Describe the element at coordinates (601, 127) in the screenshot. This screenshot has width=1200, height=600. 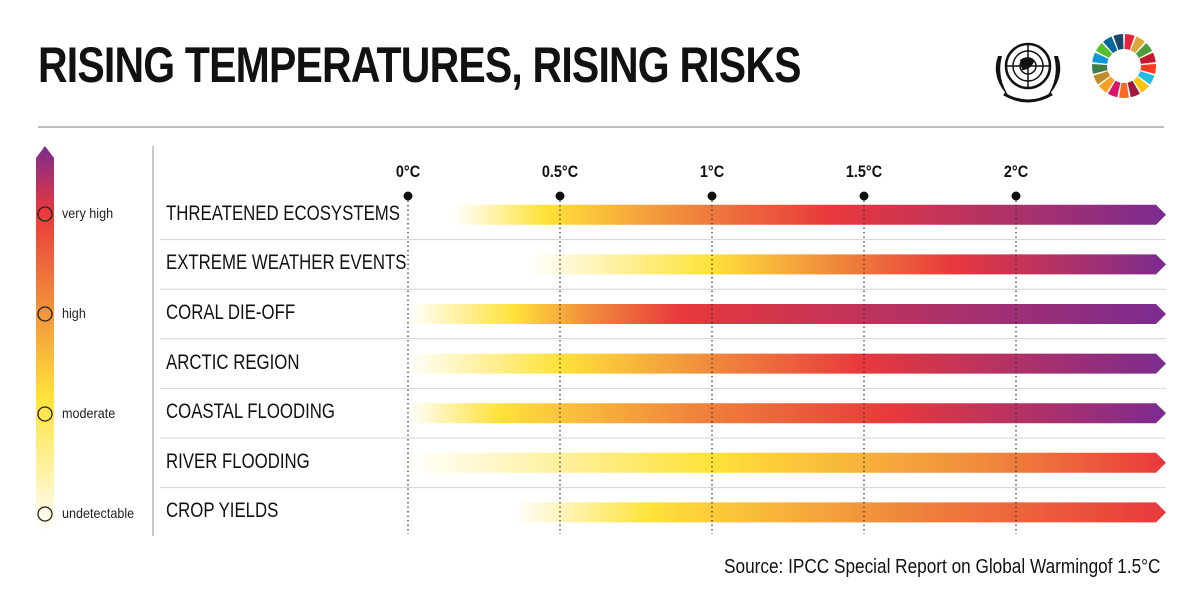
I see `header-divider` at that location.